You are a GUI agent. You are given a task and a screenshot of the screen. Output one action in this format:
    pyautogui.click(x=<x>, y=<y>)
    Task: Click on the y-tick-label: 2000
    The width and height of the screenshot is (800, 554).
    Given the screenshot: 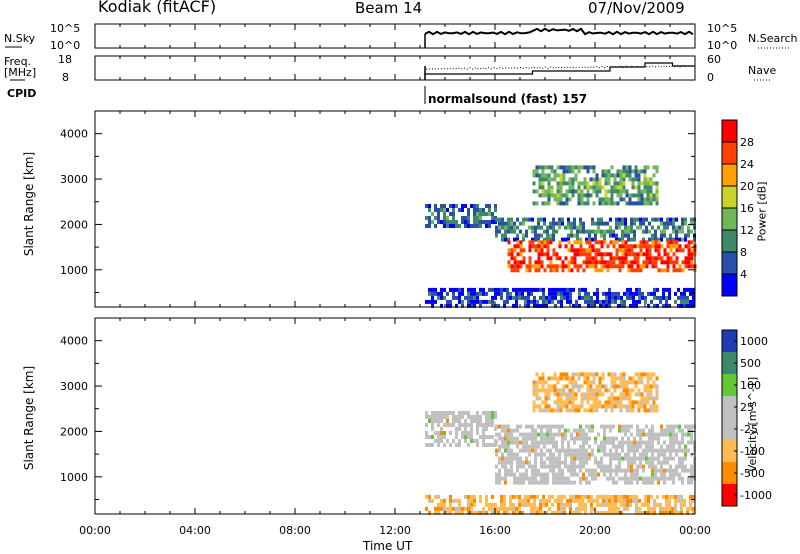 What is the action you would take?
    pyautogui.click(x=74, y=431)
    